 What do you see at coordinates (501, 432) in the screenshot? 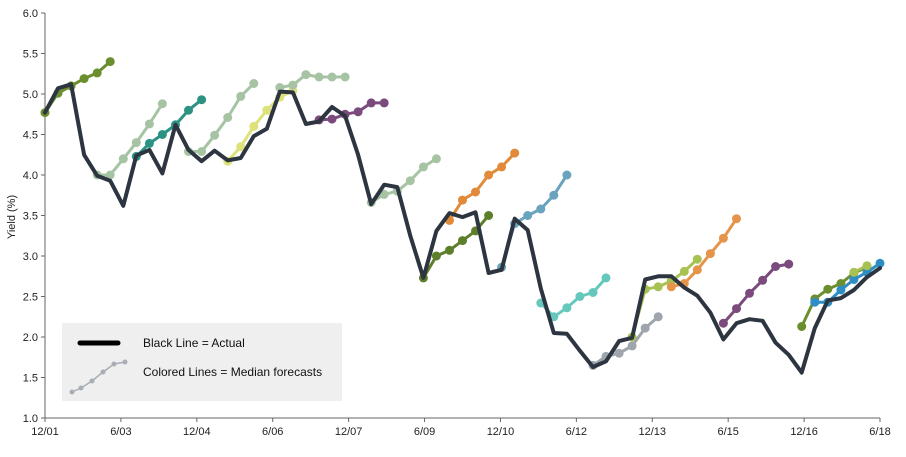
I see `x-tick-label: 12/10` at bounding box center [501, 432].